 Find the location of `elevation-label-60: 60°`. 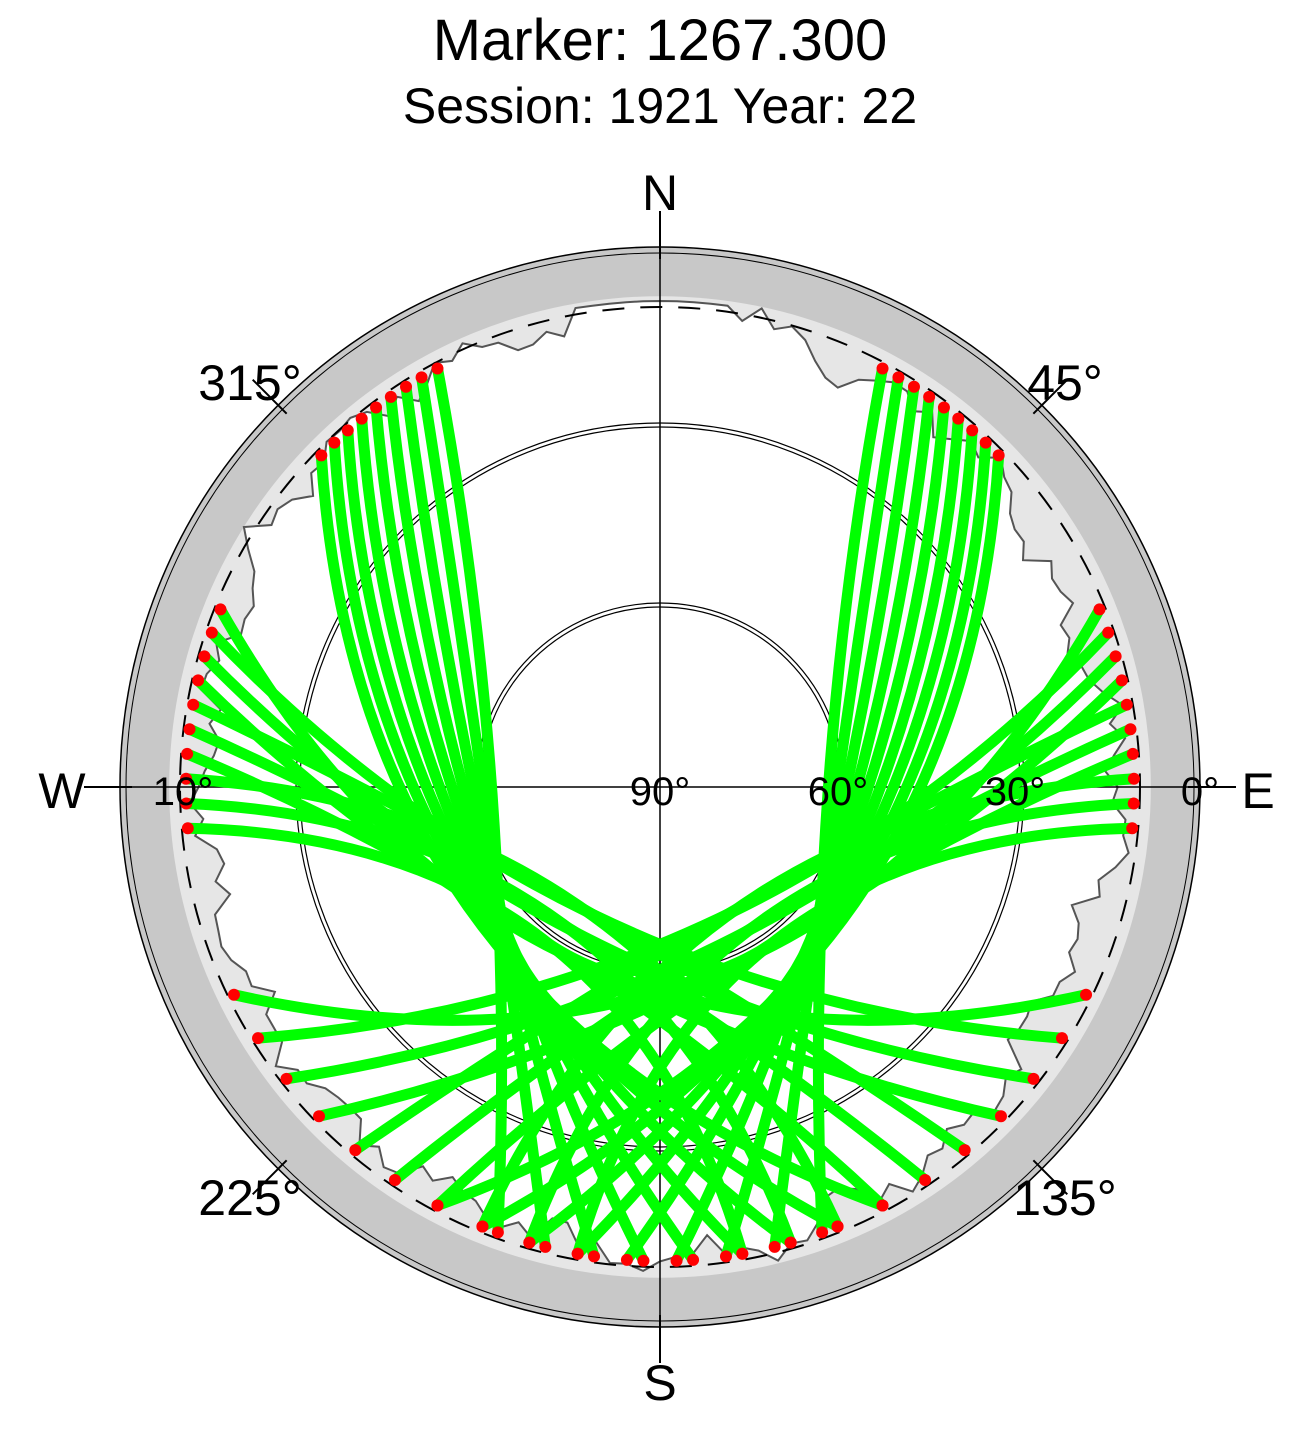

elevation-label-60: 60° is located at coordinates (838, 792).